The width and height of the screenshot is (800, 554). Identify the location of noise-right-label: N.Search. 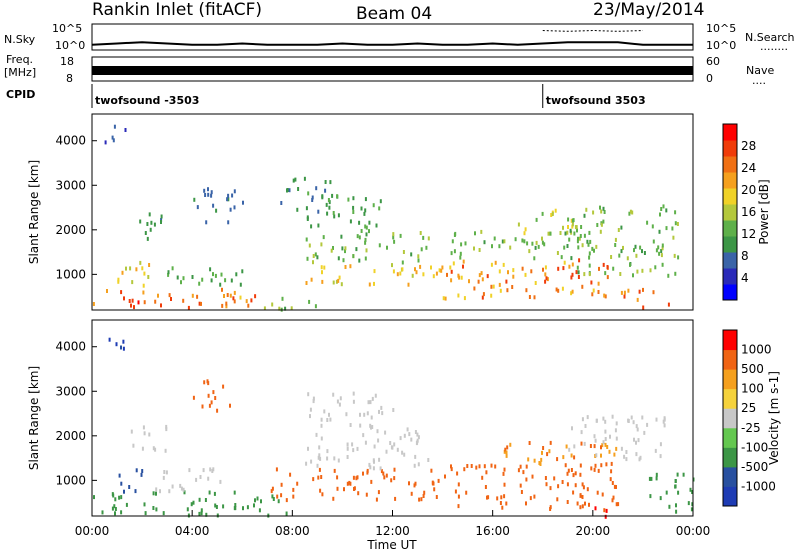
(770, 37).